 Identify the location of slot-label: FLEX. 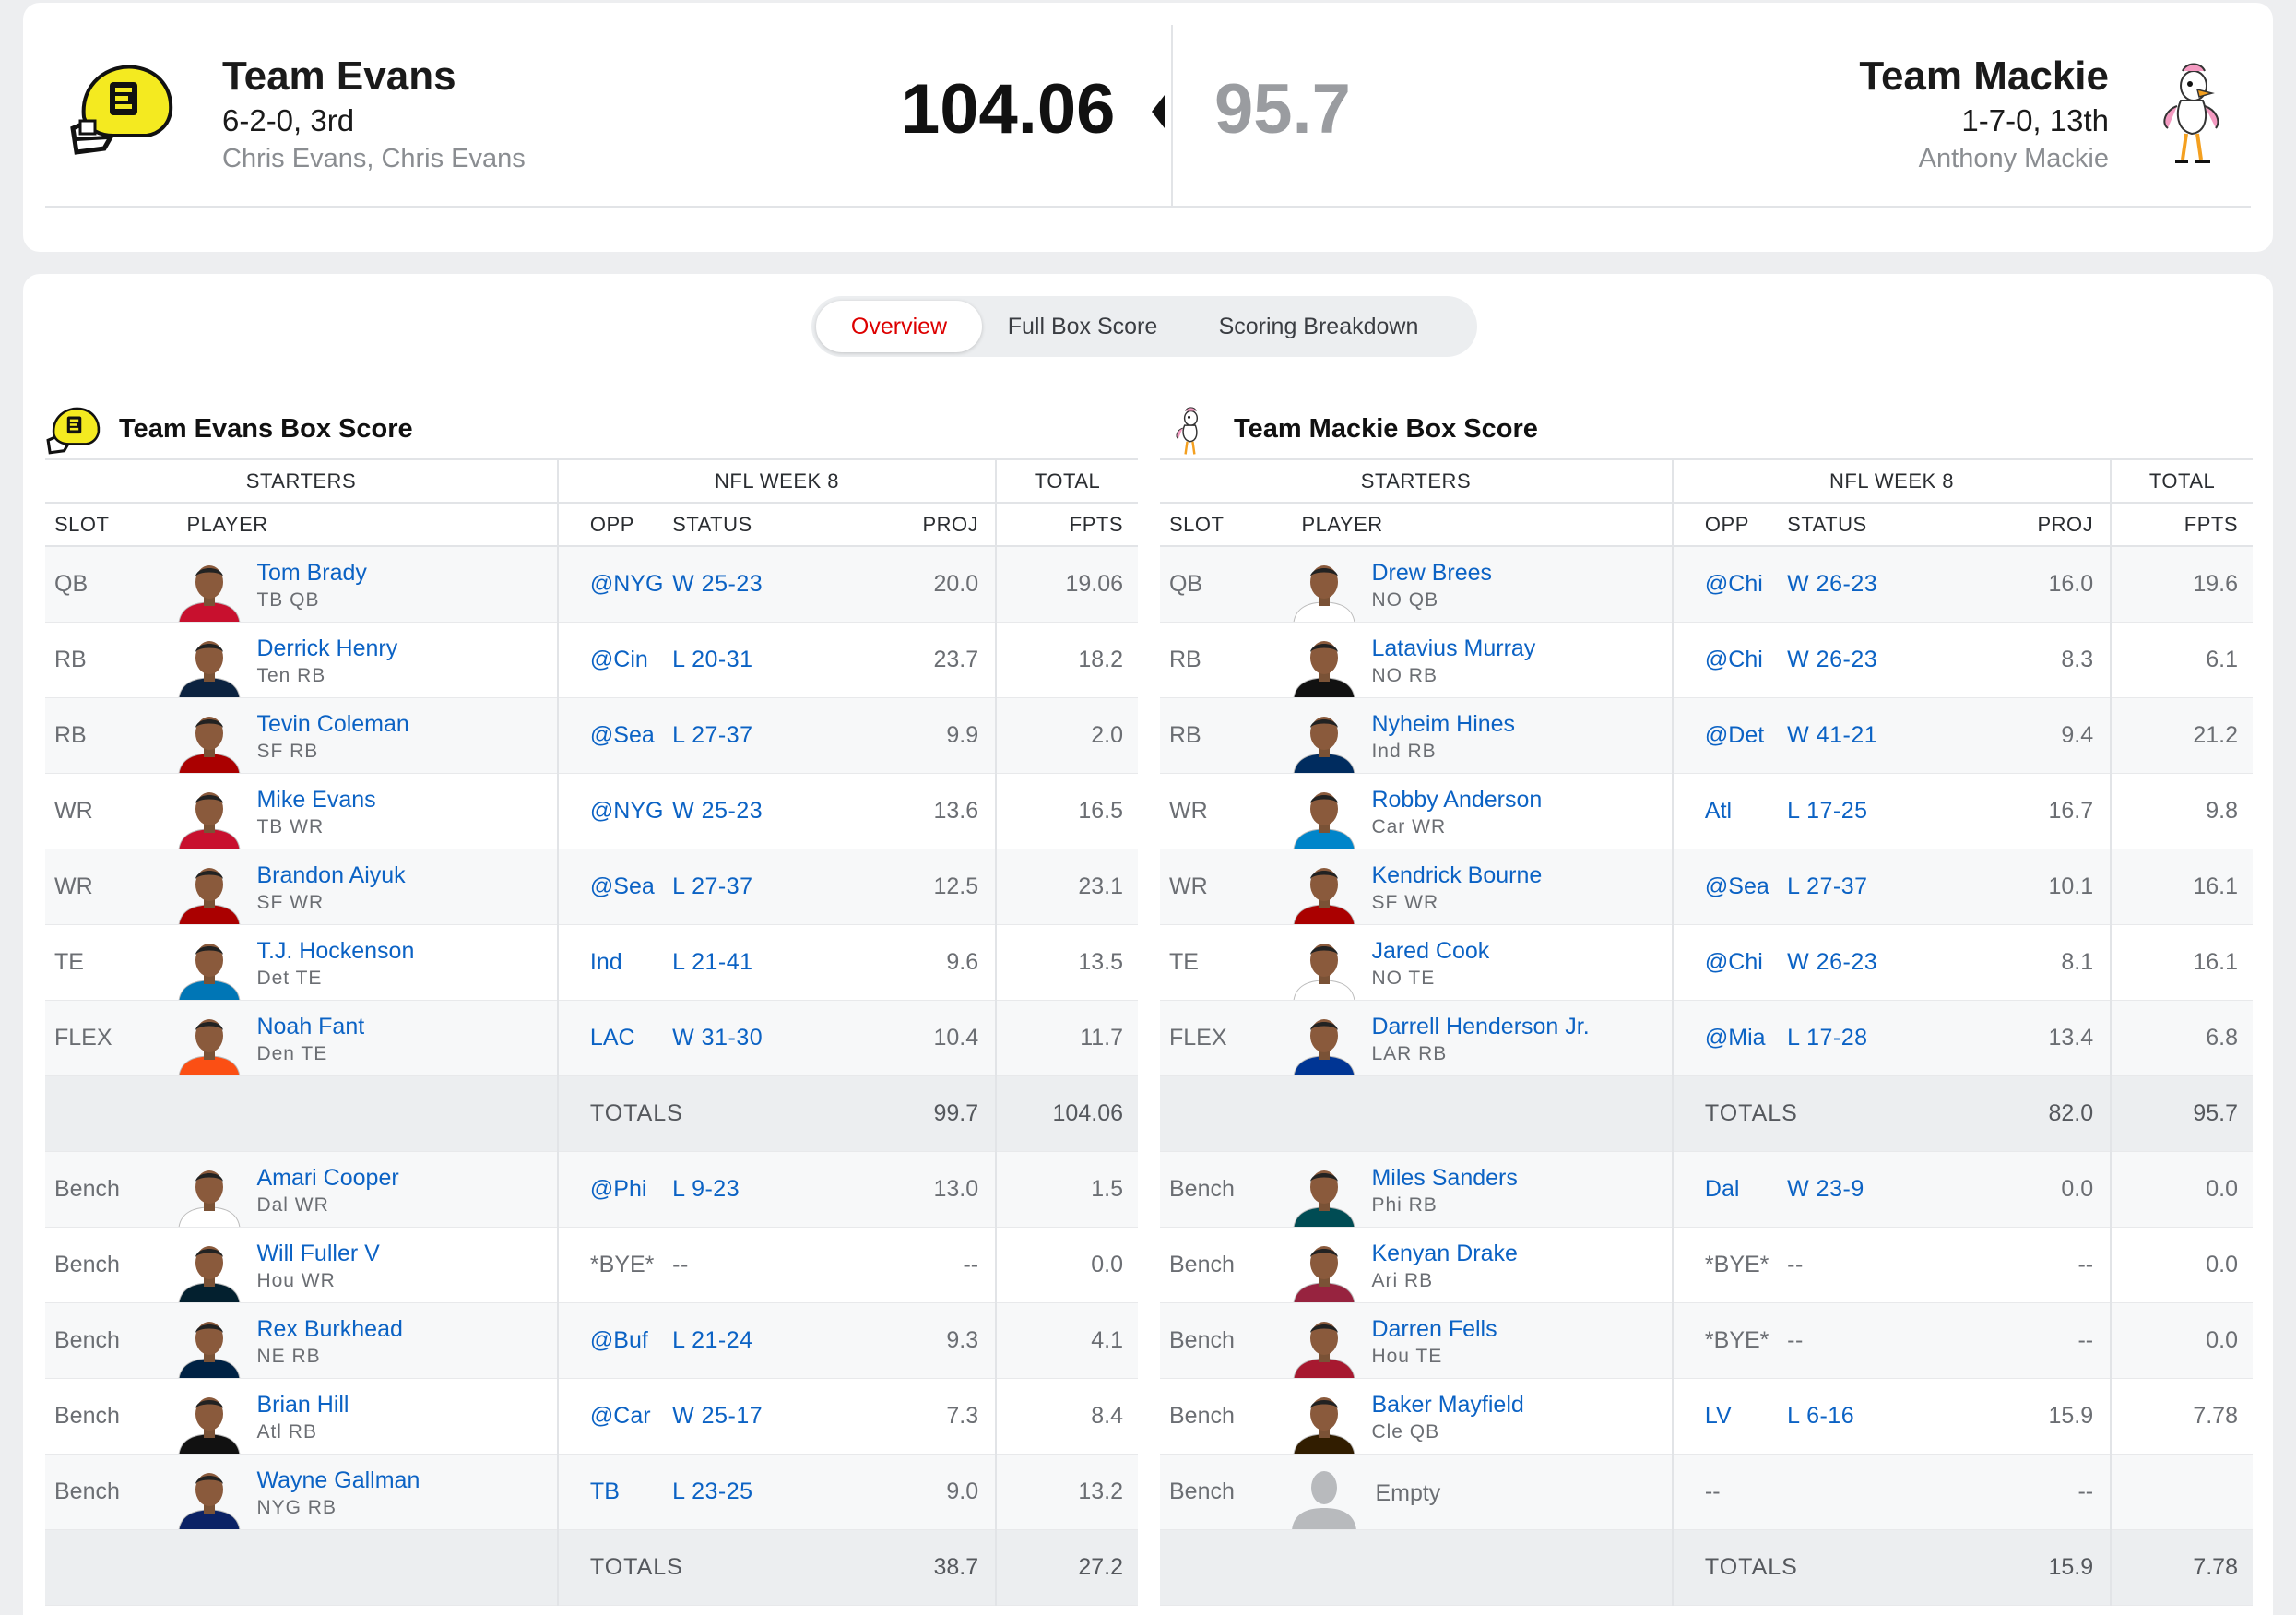
(1220, 1038).